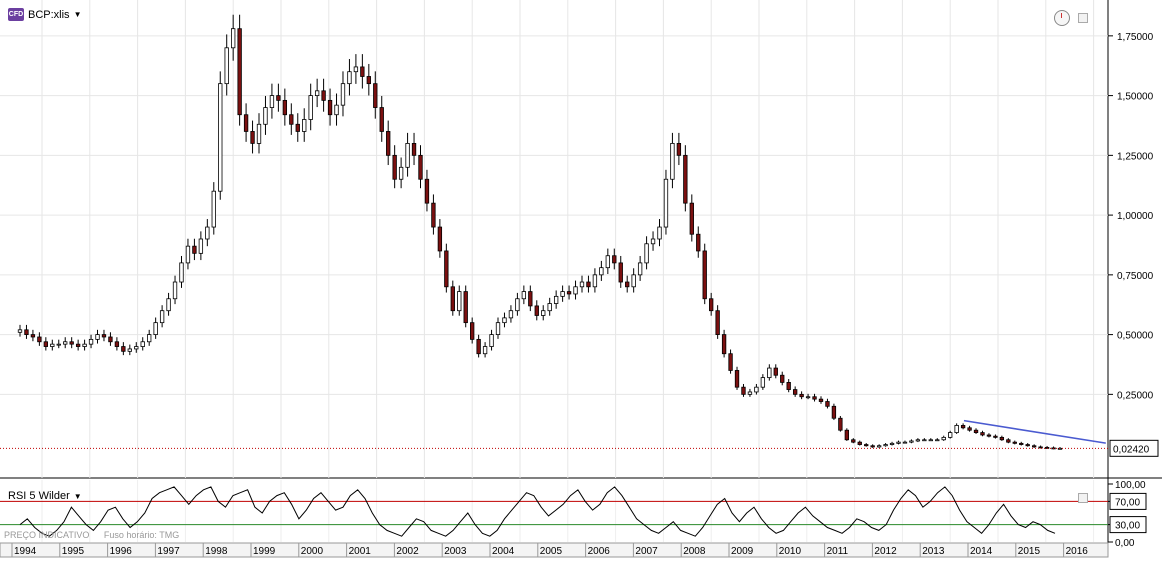 This screenshot has width=1162, height=572. What do you see at coordinates (73, 551) in the screenshot?
I see `year-label: 1995` at bounding box center [73, 551].